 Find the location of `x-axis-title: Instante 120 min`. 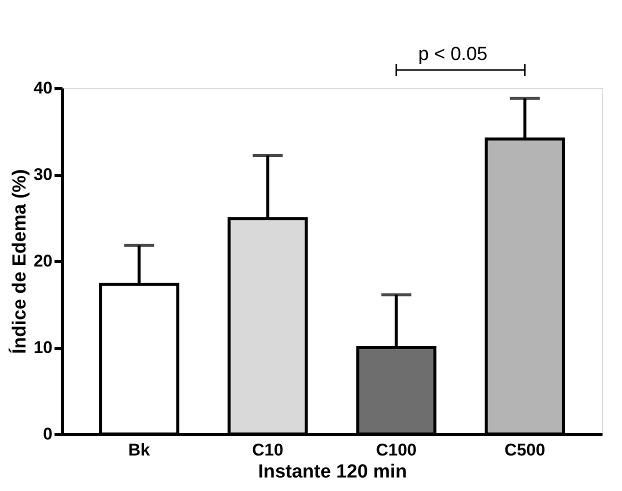

x-axis-title: Instante 120 min is located at coordinates (332, 472).